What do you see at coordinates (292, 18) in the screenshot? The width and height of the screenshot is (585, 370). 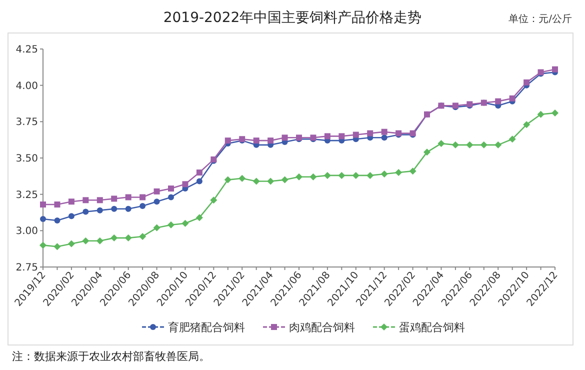 I see `chart-title: 2019-2022年中国主要饲料产品价格走势` at bounding box center [292, 18].